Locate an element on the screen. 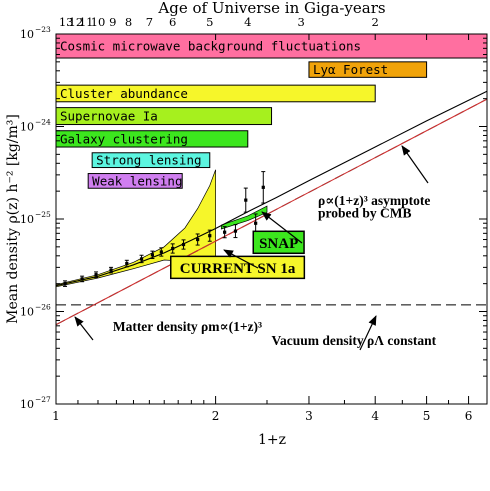 Image resolution: width=490 pixels, height=491 pixels. probe-bar-label: Cosmic microwave background fluctuations is located at coordinates (210, 46).